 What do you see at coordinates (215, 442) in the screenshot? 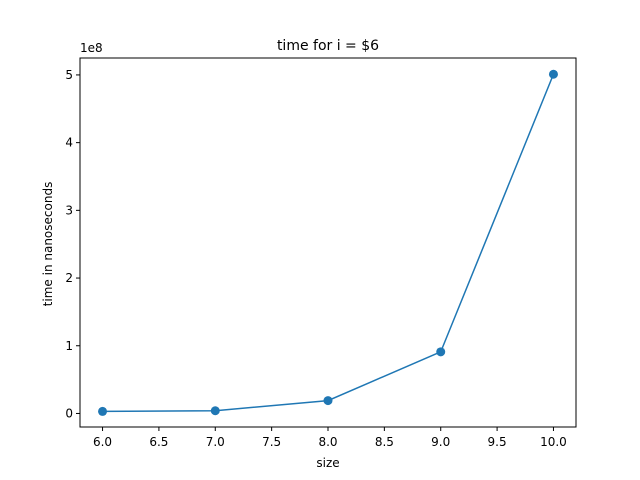
I see `x-tick-label: 7.0` at bounding box center [215, 442].